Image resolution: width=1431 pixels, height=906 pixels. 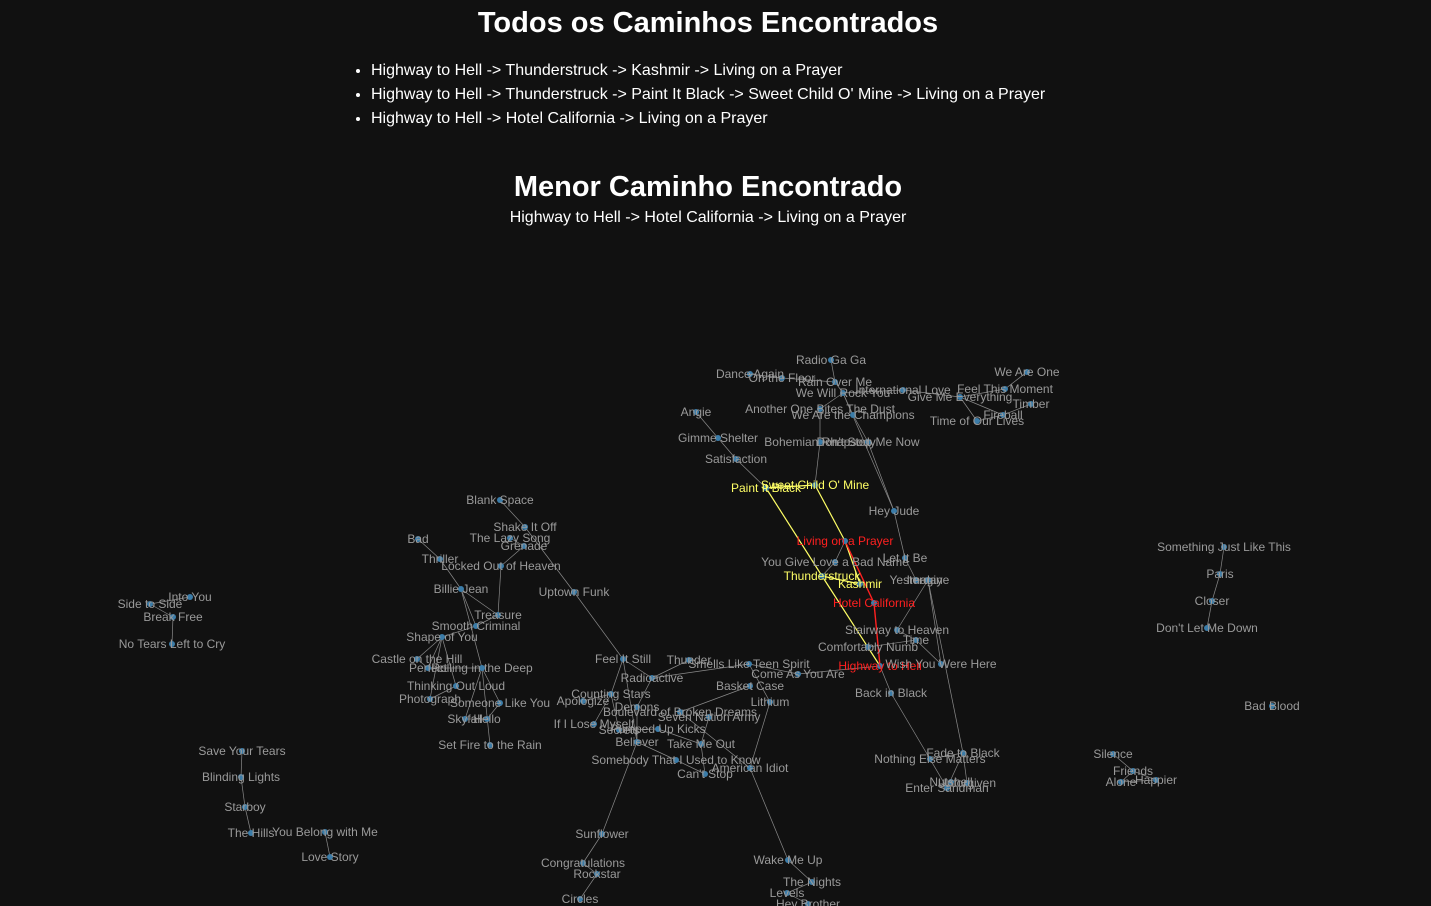 I want to click on node-somebody-that-i-used-to-know, so click(x=676, y=760).